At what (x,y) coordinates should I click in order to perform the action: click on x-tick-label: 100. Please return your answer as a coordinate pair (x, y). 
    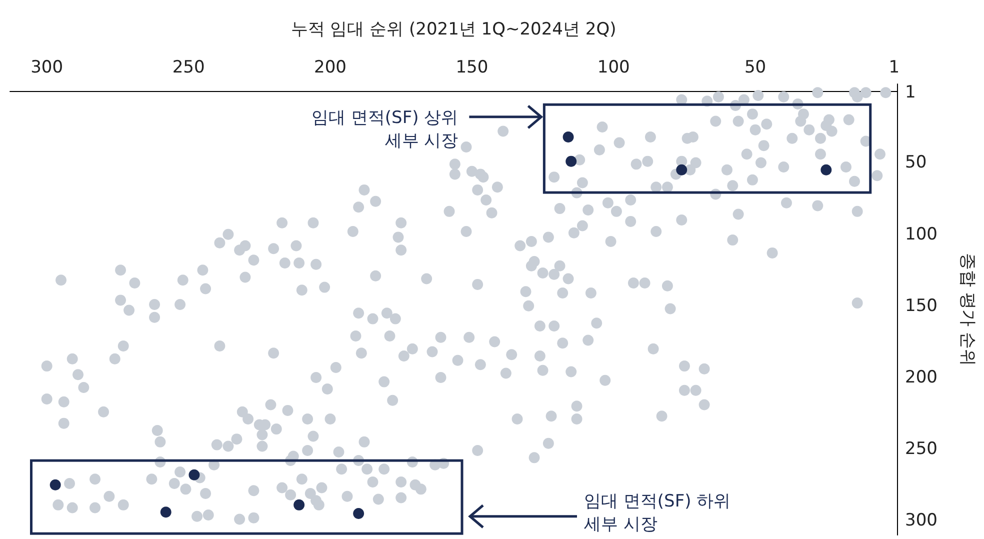
    Looking at the image, I should click on (613, 68).